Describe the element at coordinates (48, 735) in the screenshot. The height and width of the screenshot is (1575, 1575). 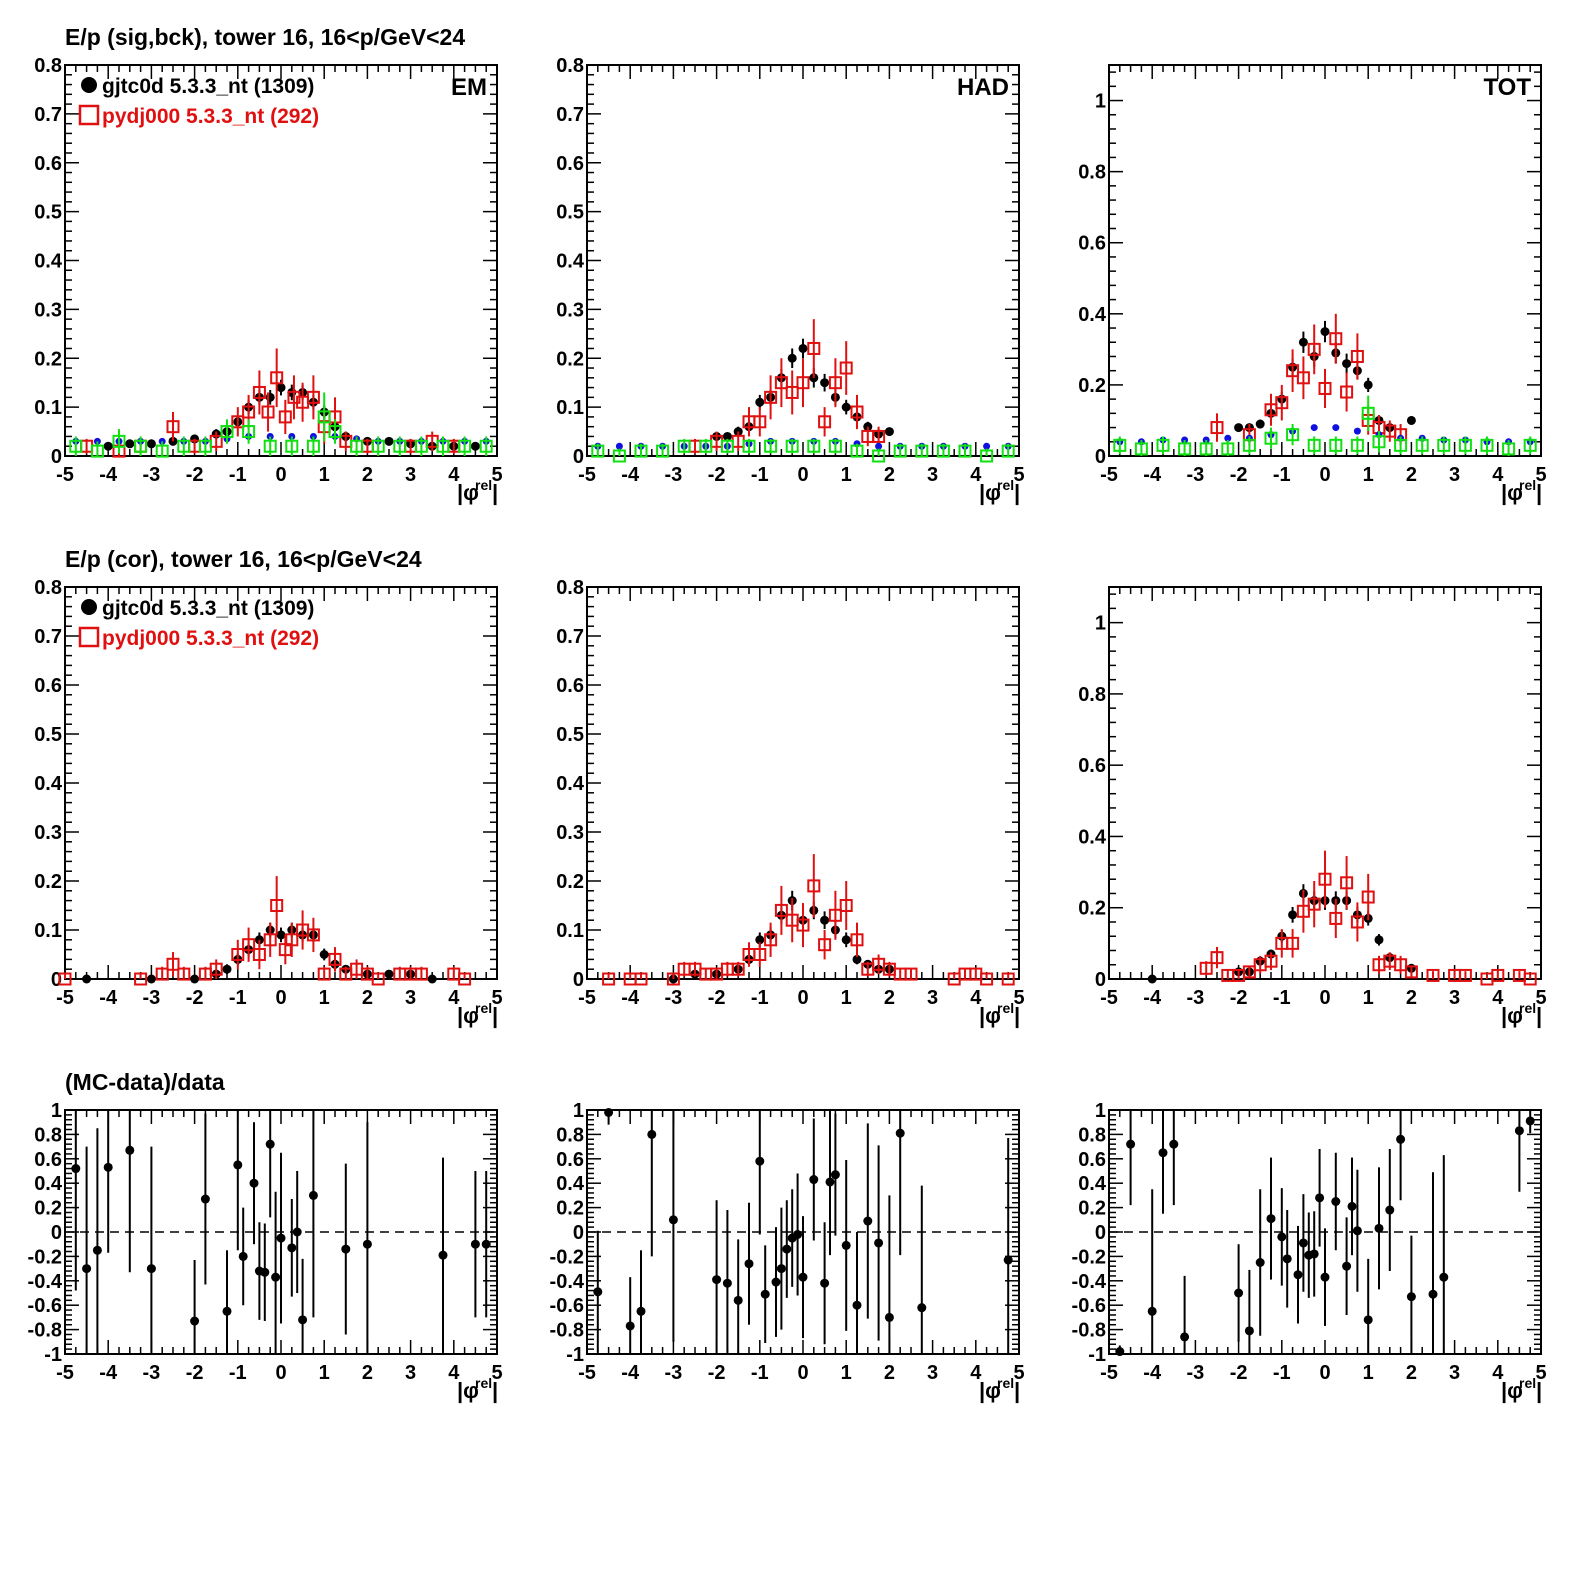
I see `y-tick-label: 0.5` at that location.